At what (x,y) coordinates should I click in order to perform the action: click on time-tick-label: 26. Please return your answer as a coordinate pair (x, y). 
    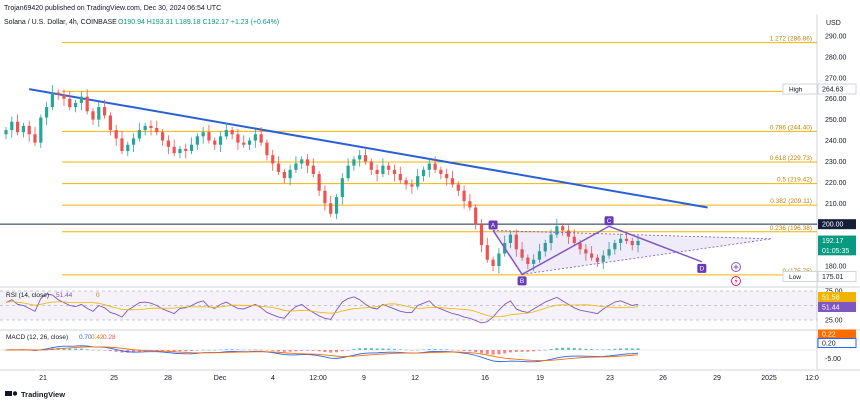
    Looking at the image, I should click on (663, 378).